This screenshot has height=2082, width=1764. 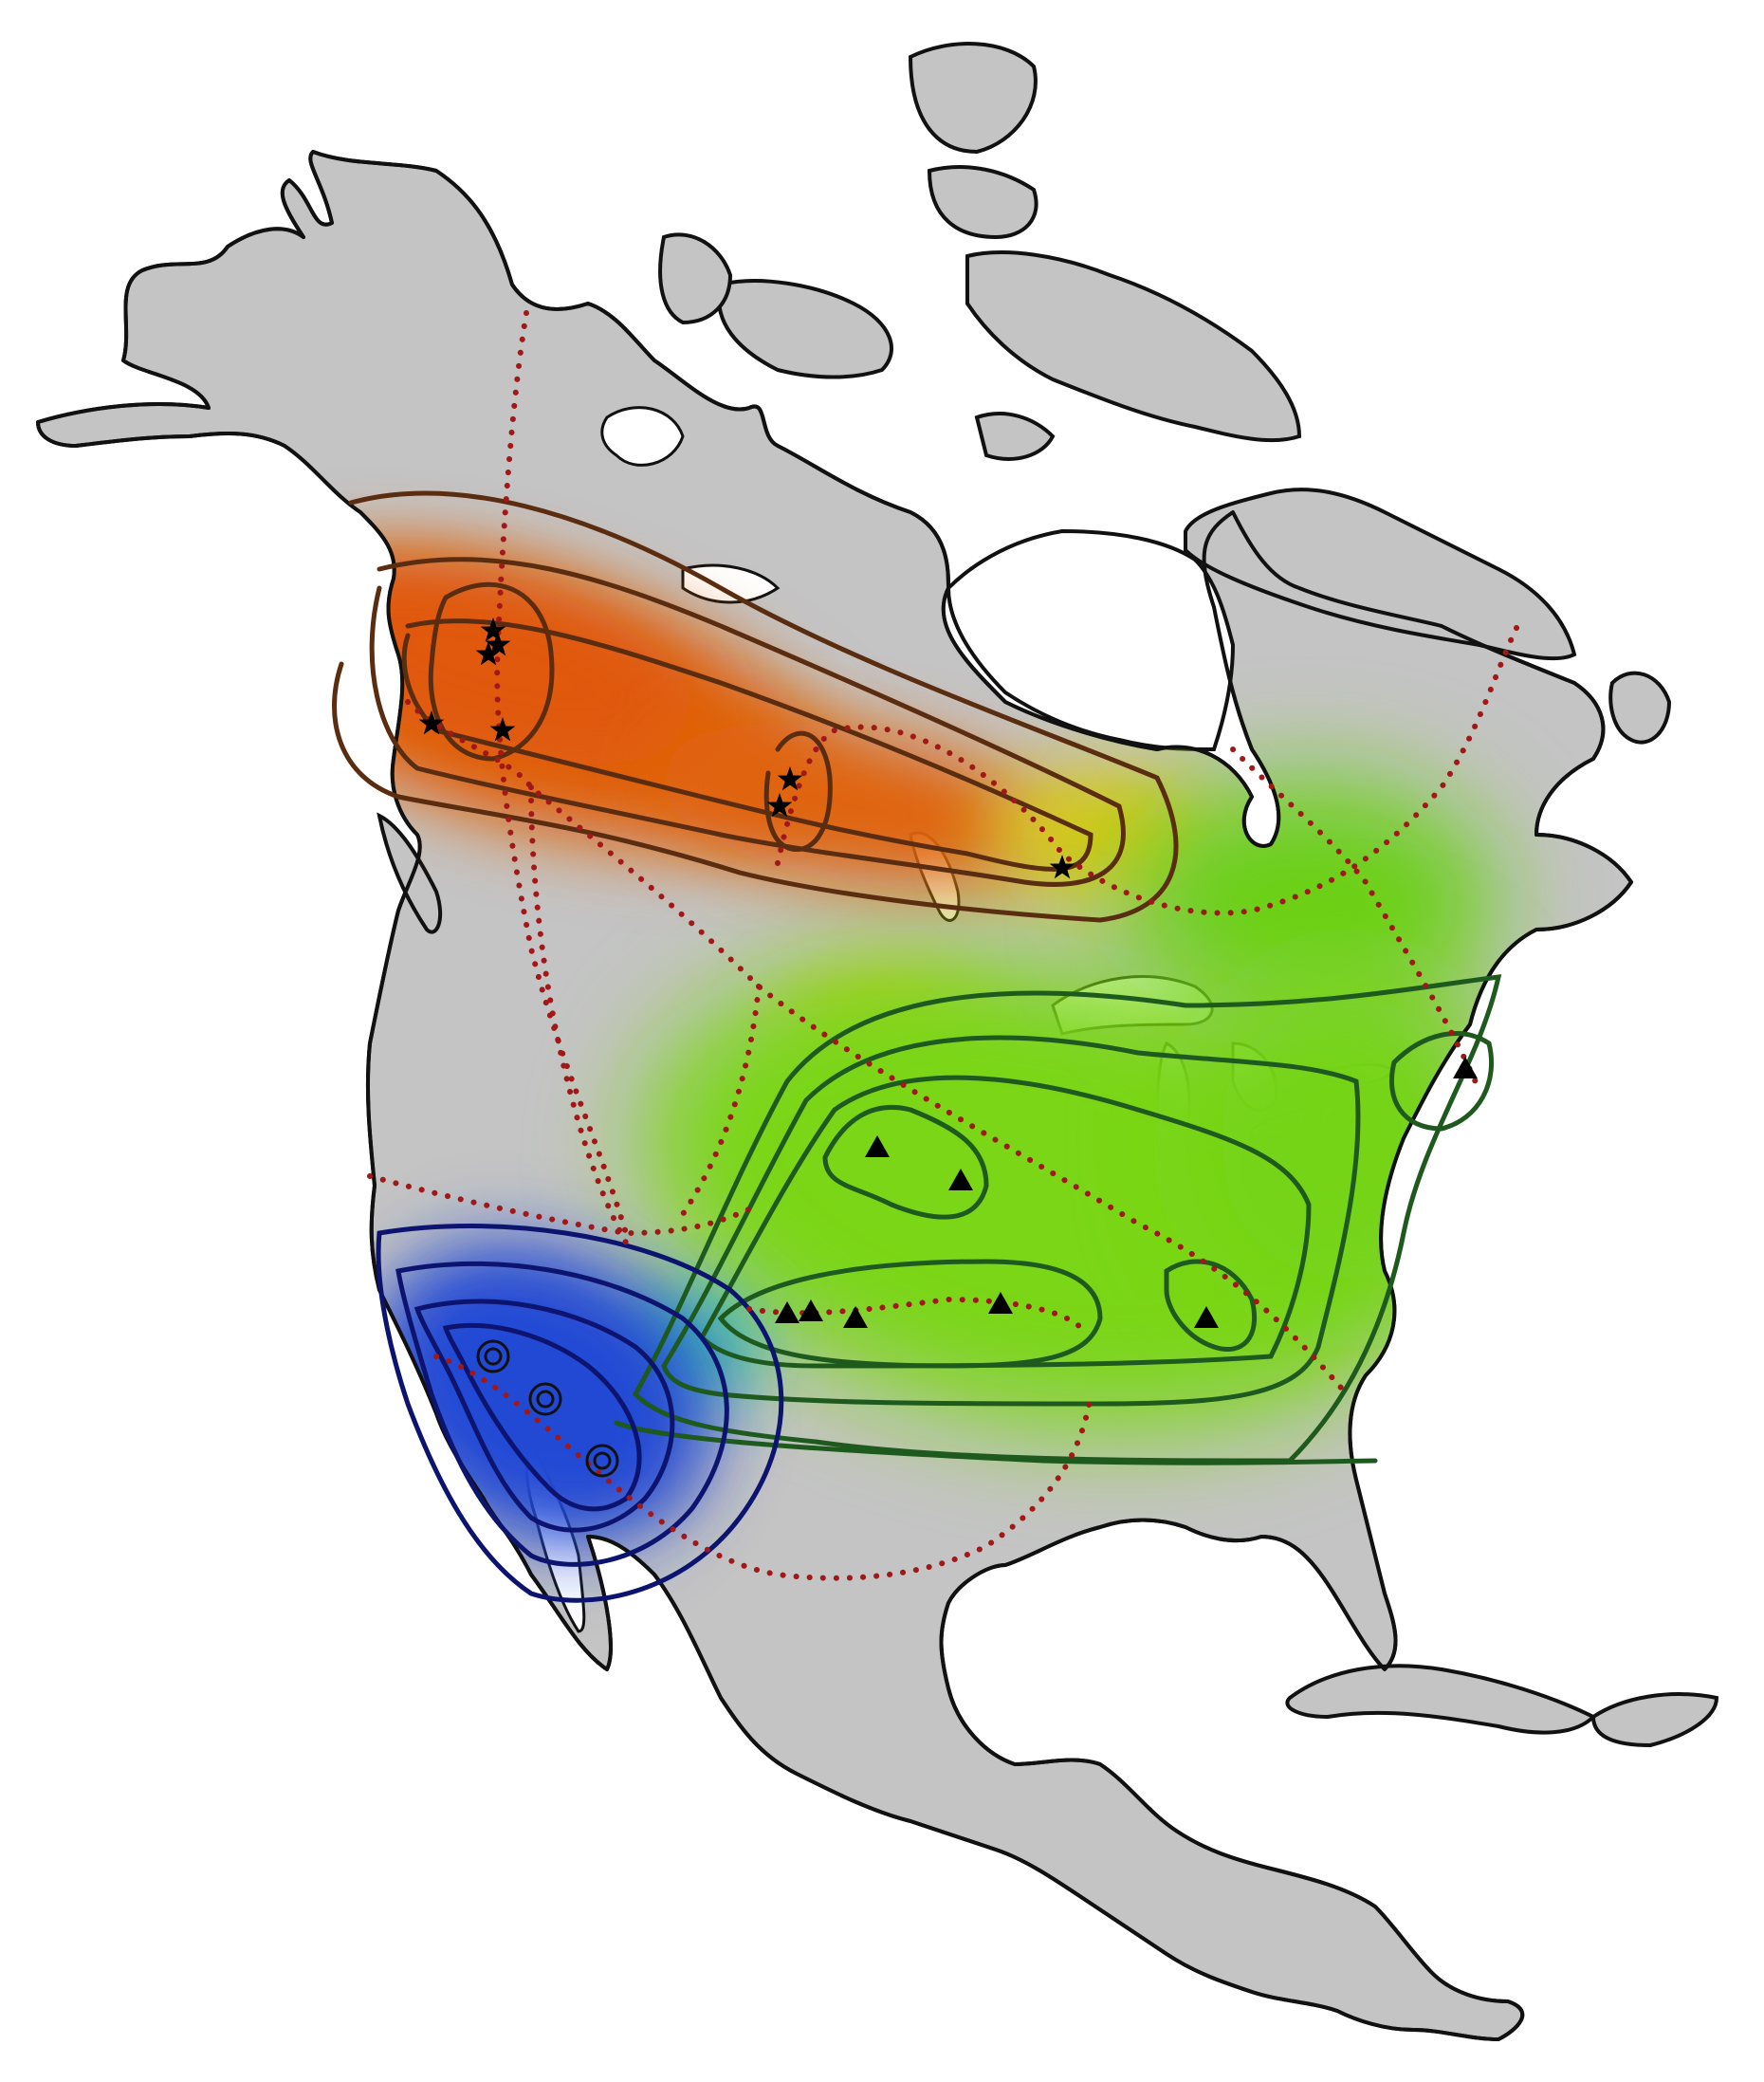 I want to click on hispaniola, so click(x=1654, y=1720).